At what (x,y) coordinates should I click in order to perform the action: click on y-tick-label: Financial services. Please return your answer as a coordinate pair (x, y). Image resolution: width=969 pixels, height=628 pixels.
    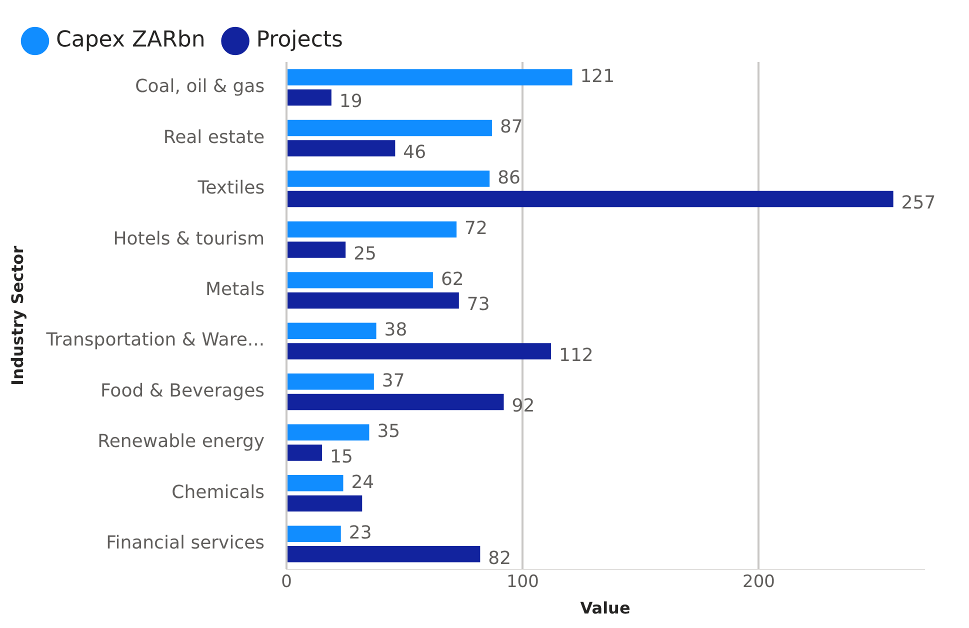
    Looking at the image, I should click on (185, 543).